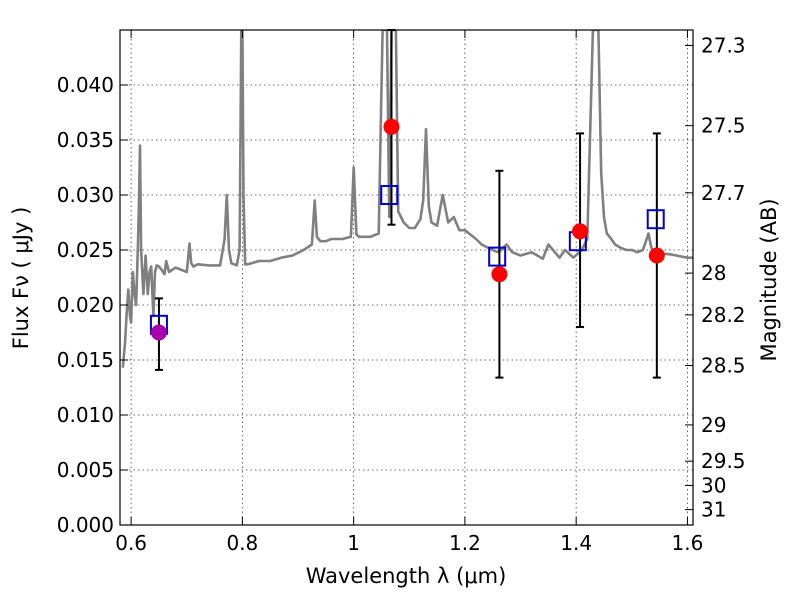  I want to click on x-axis-label: Wavelength λ (μm), so click(406, 576).